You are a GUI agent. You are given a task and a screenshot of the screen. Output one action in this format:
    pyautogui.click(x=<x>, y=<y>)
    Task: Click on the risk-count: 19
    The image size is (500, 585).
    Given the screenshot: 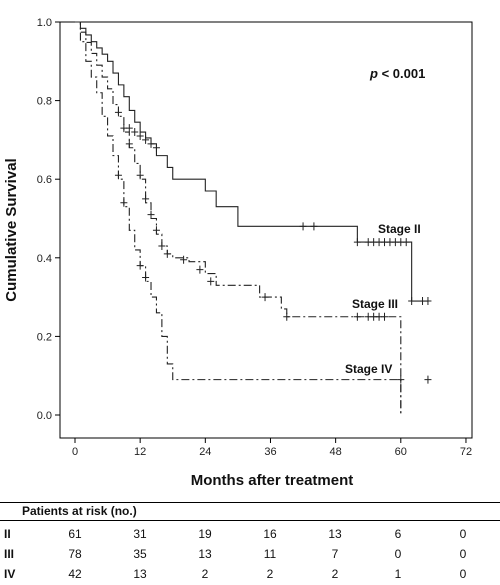 What is the action you would take?
    pyautogui.click(x=205, y=534)
    